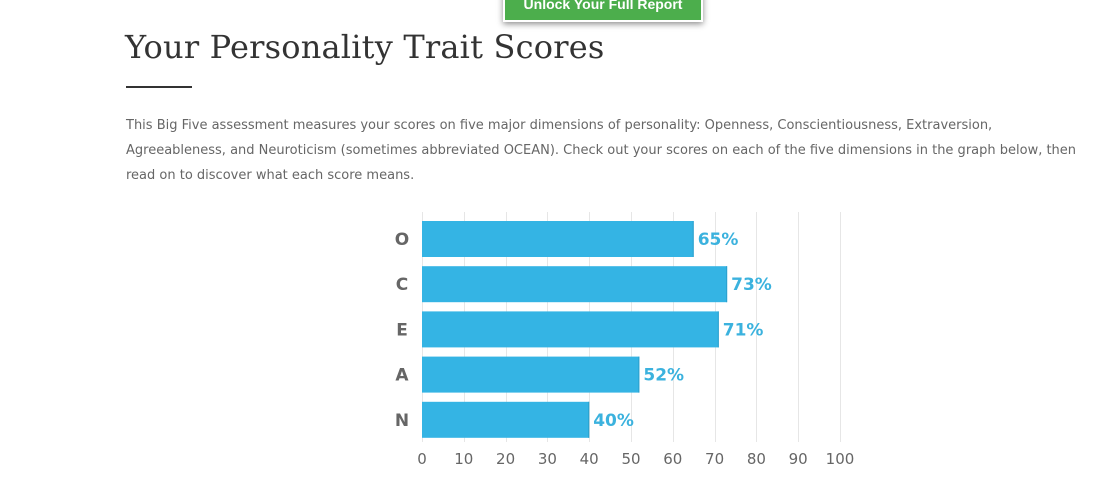 The image size is (1094, 500). Describe the element at coordinates (402, 285) in the screenshot. I see `category-label-C: C` at that location.